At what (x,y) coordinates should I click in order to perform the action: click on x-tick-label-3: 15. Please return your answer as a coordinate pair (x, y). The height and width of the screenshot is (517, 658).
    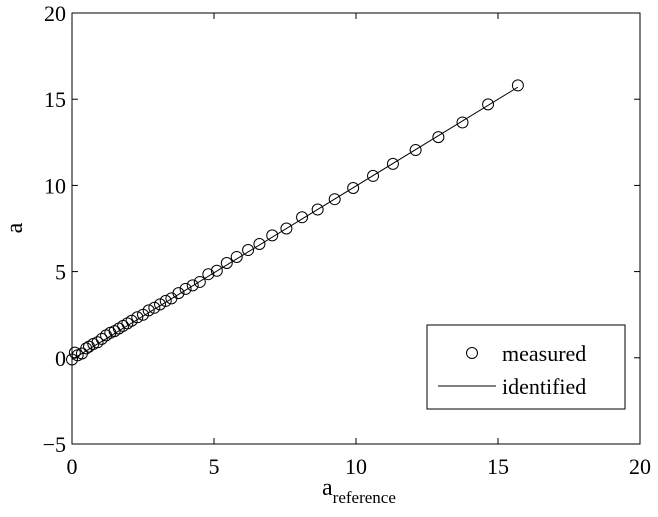
    Looking at the image, I should click on (498, 466).